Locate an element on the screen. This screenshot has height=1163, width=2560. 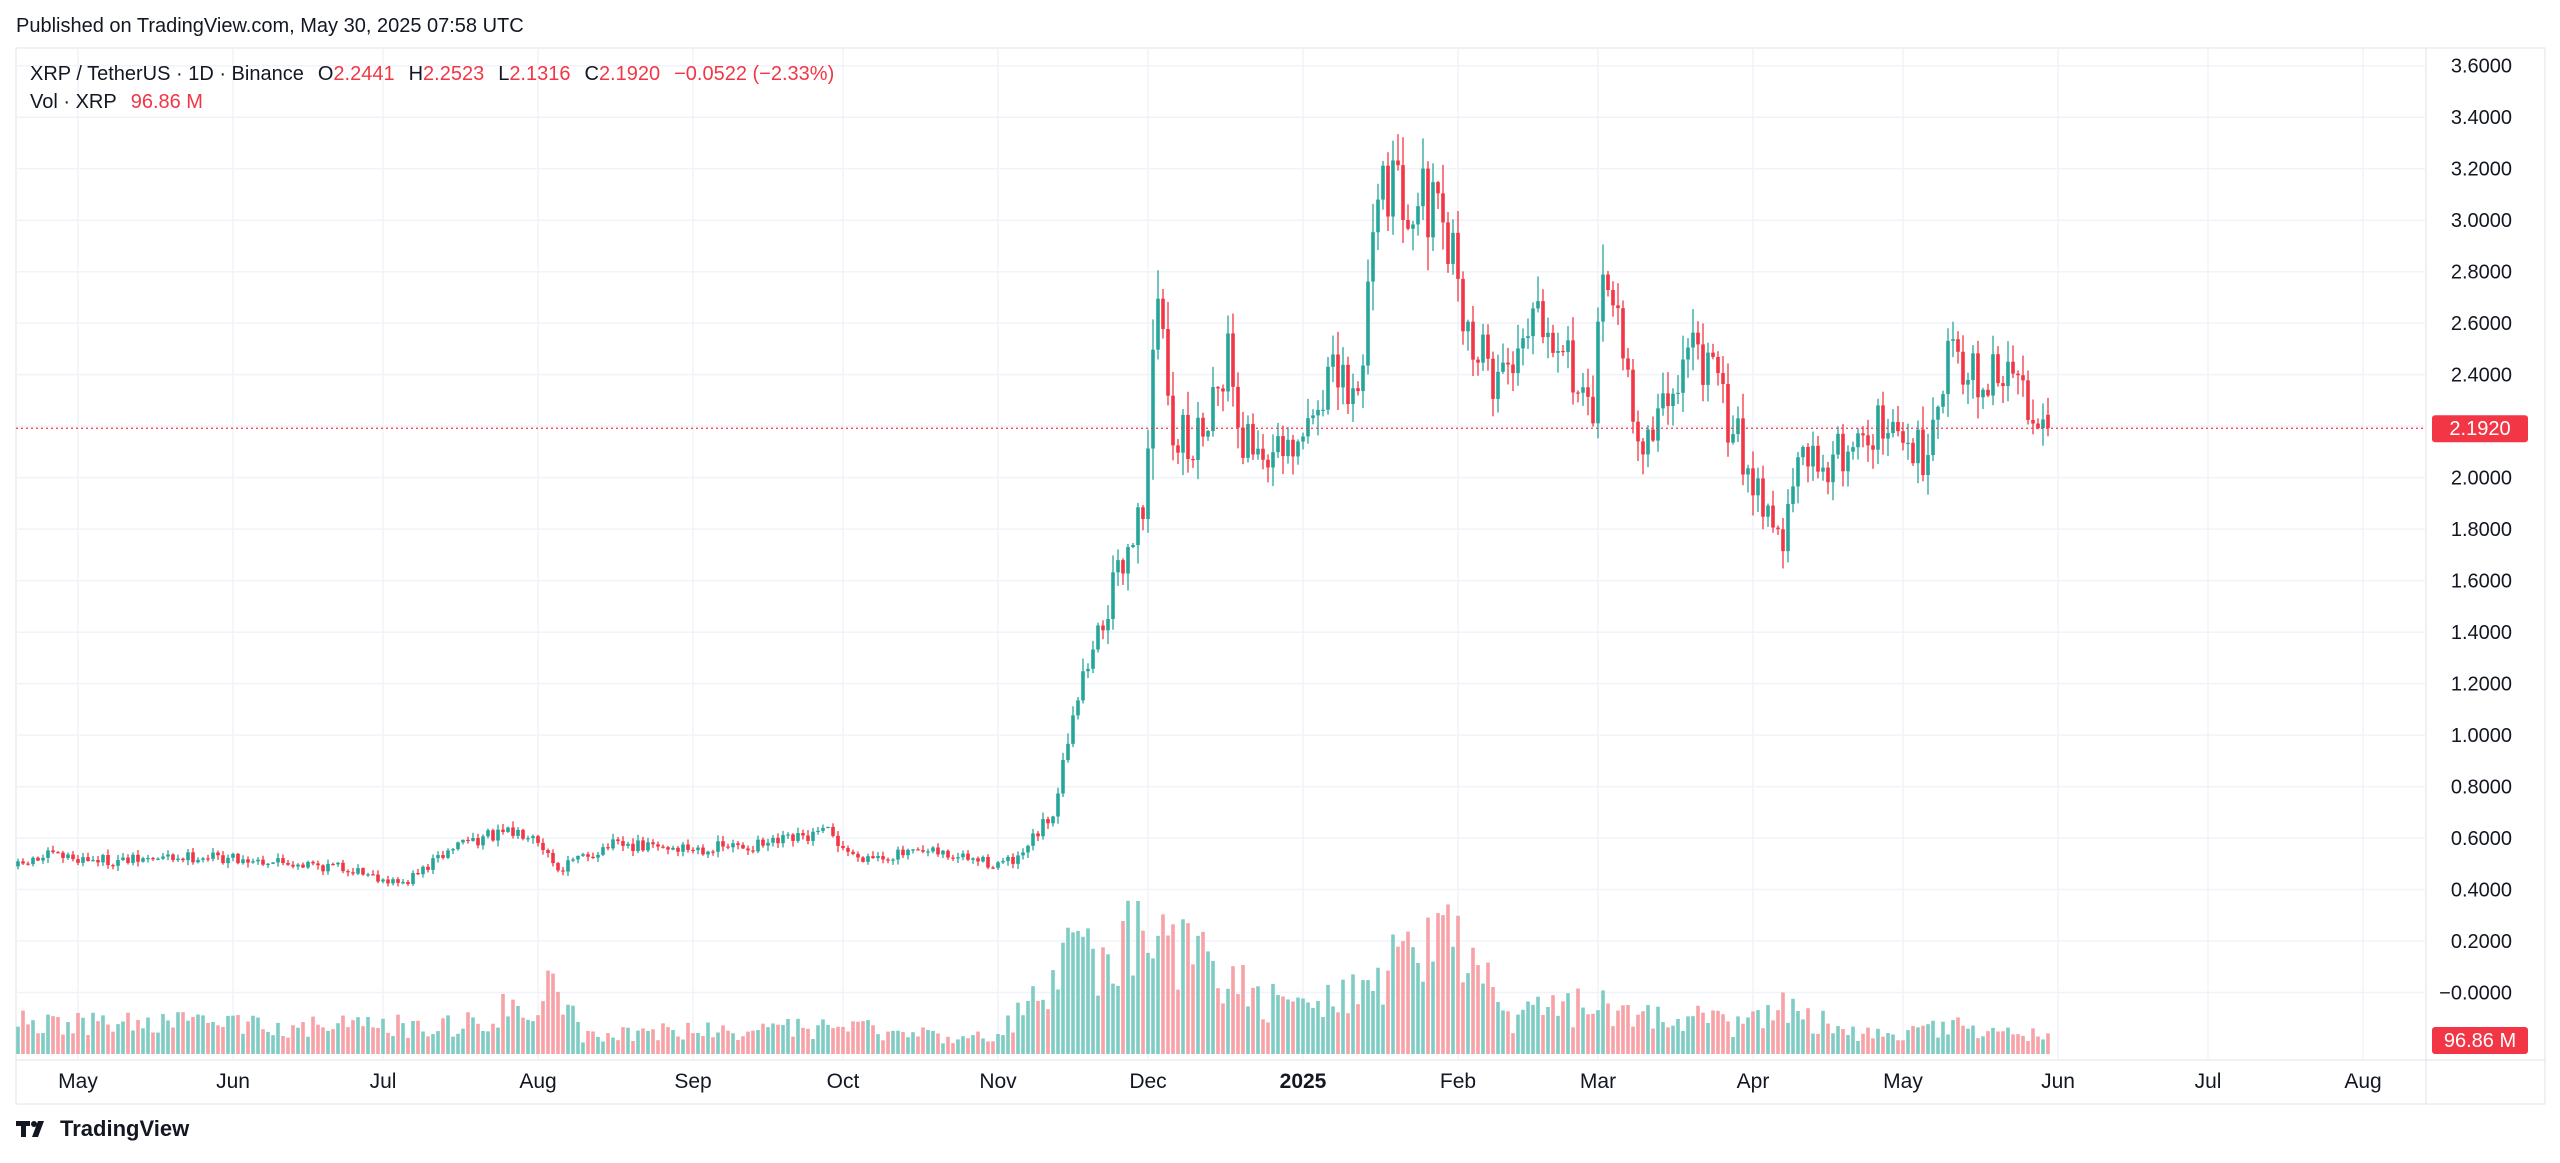
volume-label: Vol · XRP is located at coordinates (73, 102).